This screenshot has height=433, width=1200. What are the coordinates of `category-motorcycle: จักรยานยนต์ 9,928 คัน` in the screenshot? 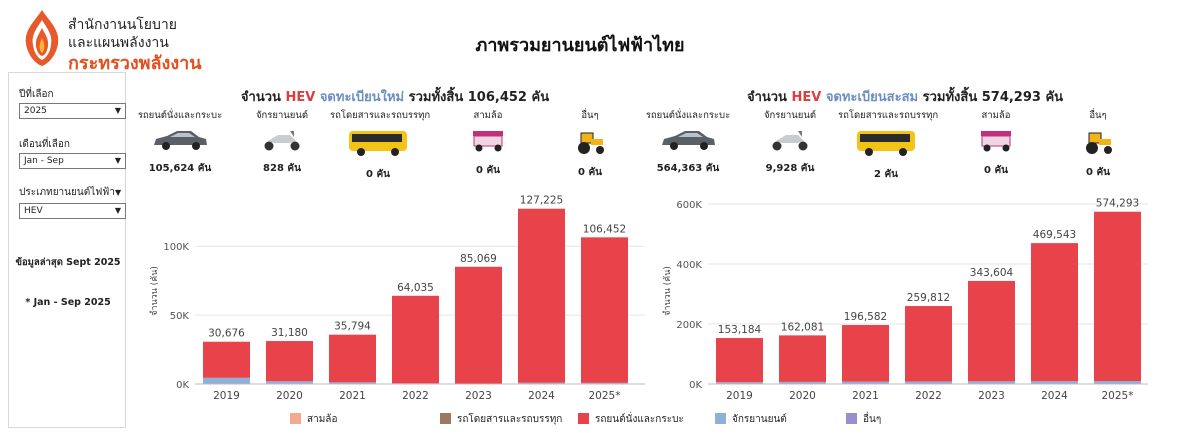 It's located at (790, 142).